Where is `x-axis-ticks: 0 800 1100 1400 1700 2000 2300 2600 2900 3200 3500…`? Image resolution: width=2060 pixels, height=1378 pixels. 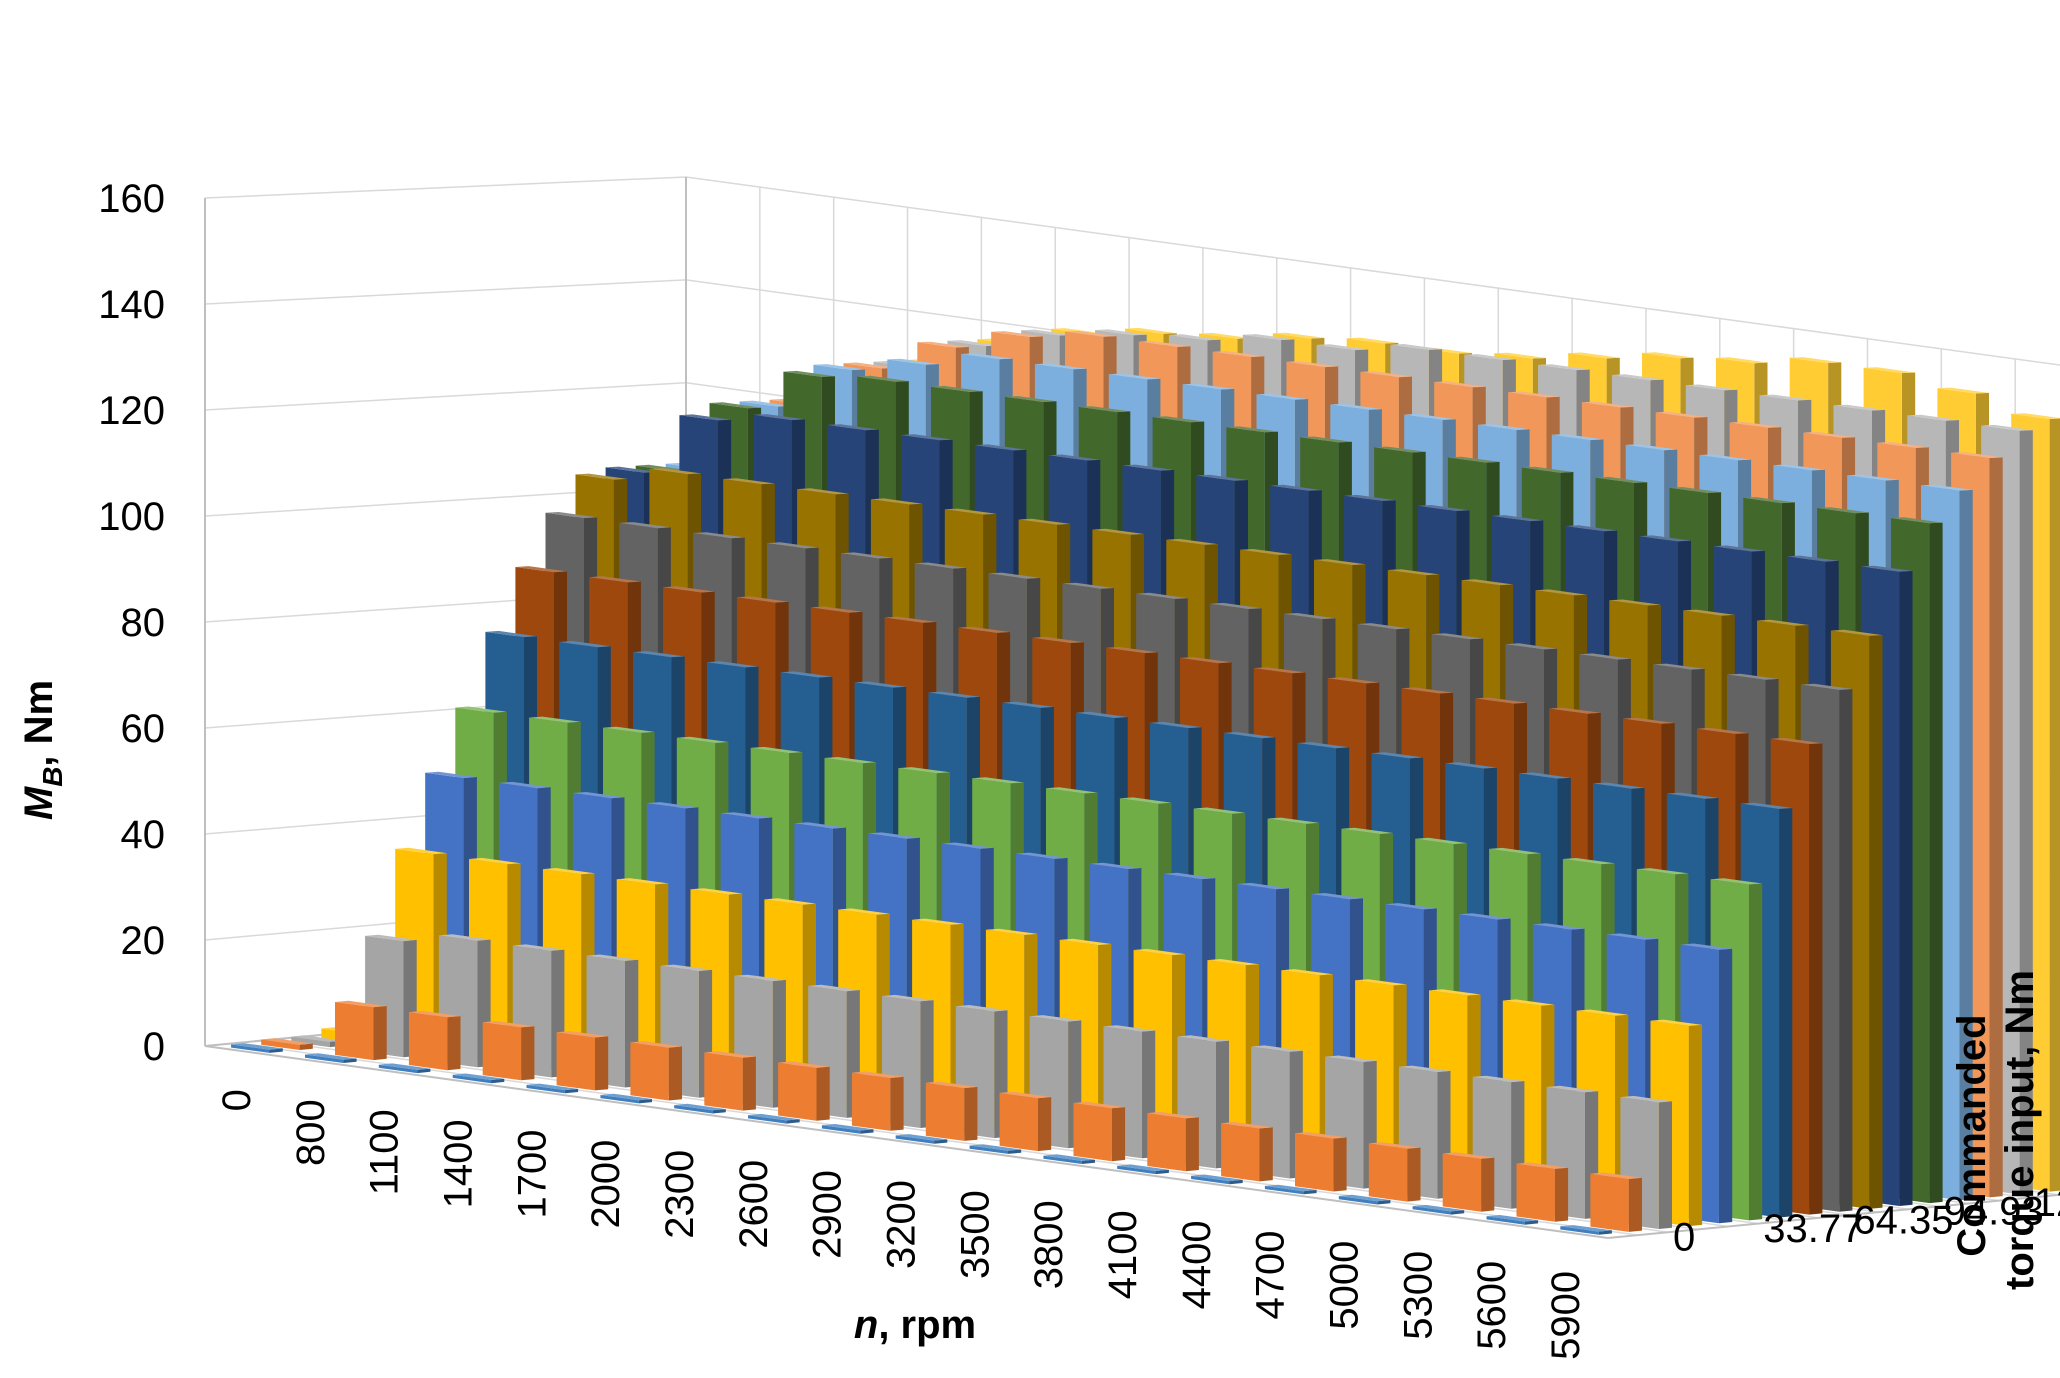
x-axis-ticks: 0 800 1100 1400 1700 2000 2300 2600 2900 3200 3500… is located at coordinates (901, 1224).